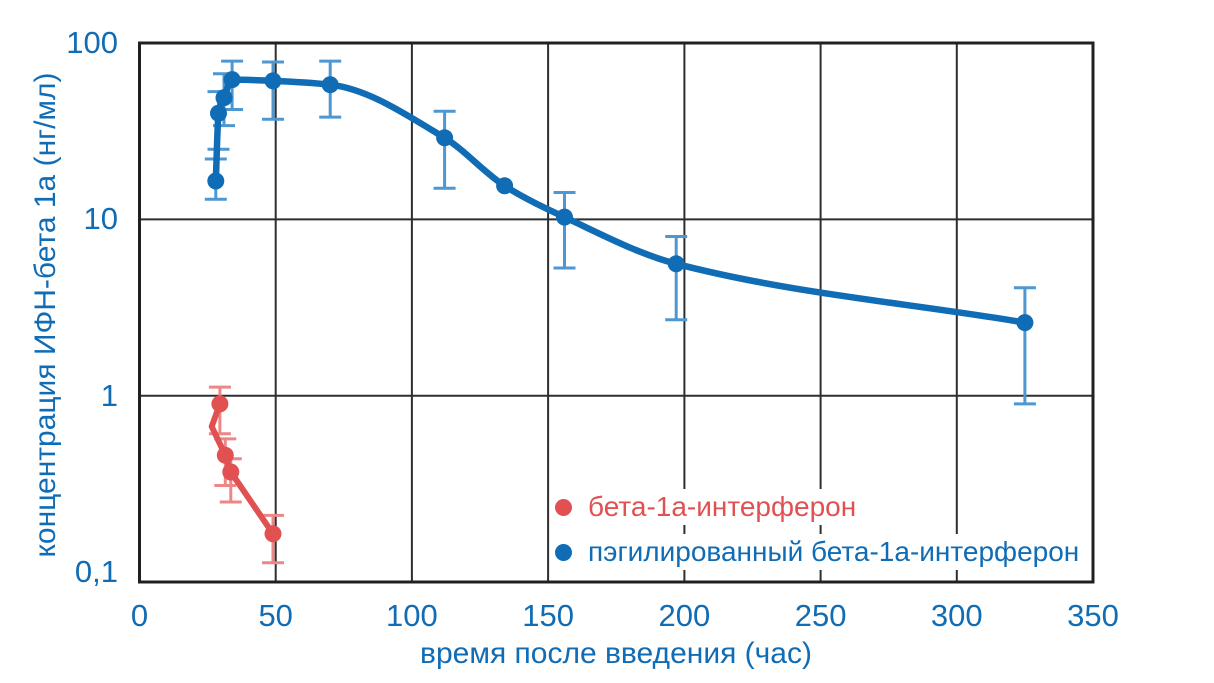 The image size is (1214, 683). What do you see at coordinates (563, 552) in the screenshot?
I see `legend-dot-blue-icon` at bounding box center [563, 552].